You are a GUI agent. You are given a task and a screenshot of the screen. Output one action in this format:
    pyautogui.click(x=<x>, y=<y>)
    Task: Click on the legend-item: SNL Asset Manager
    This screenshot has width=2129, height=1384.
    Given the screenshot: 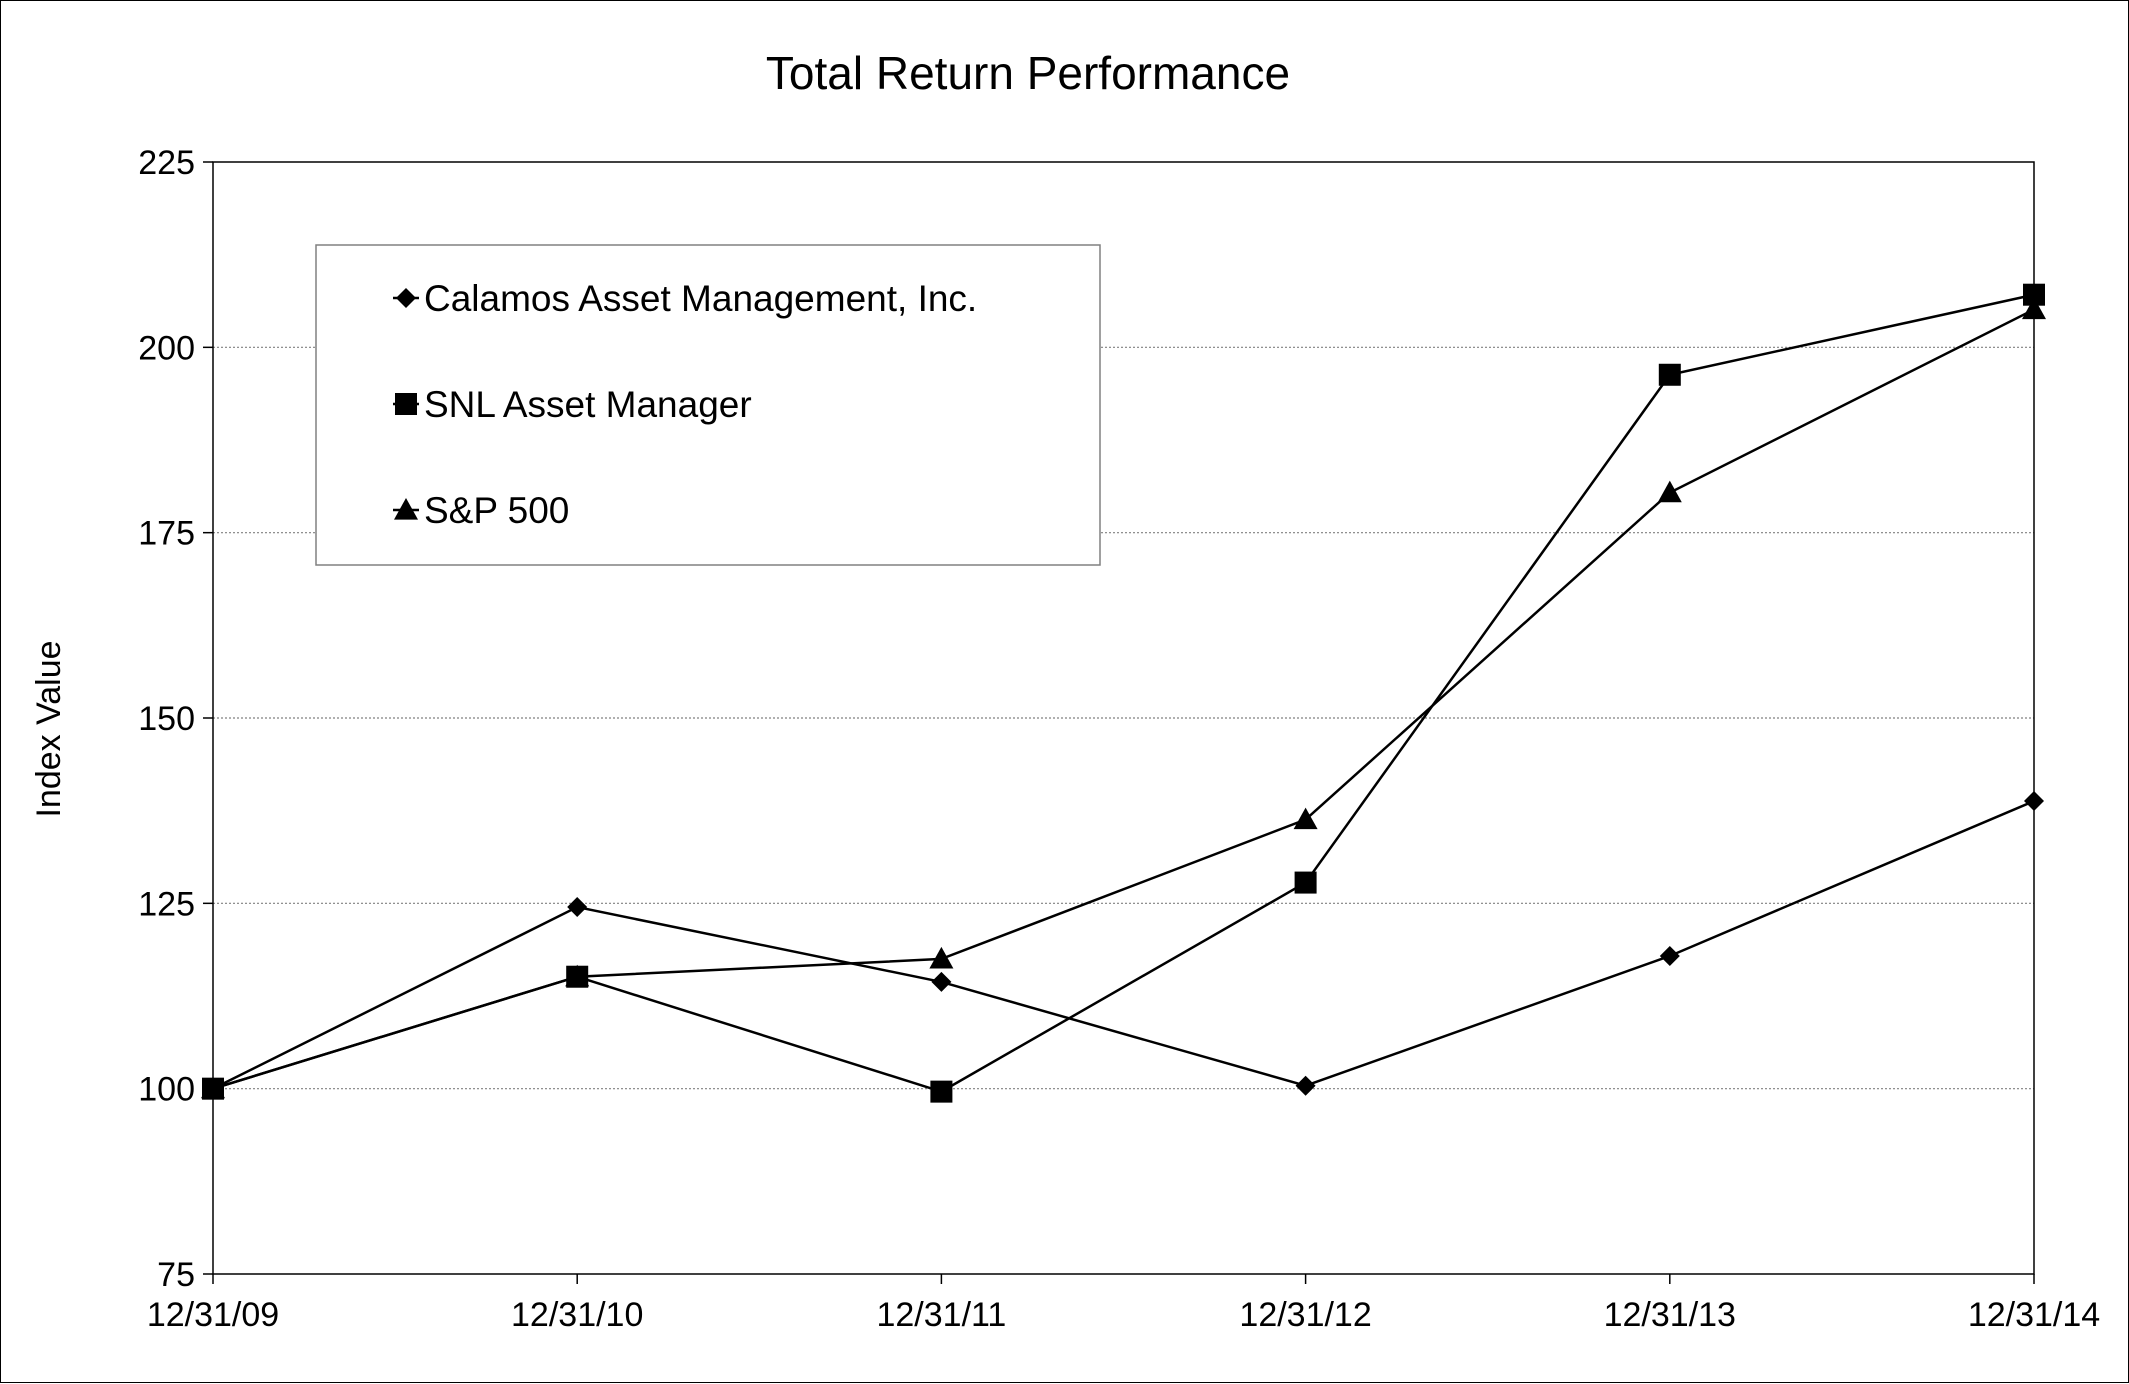 What is the action you would take?
    pyautogui.click(x=572, y=404)
    